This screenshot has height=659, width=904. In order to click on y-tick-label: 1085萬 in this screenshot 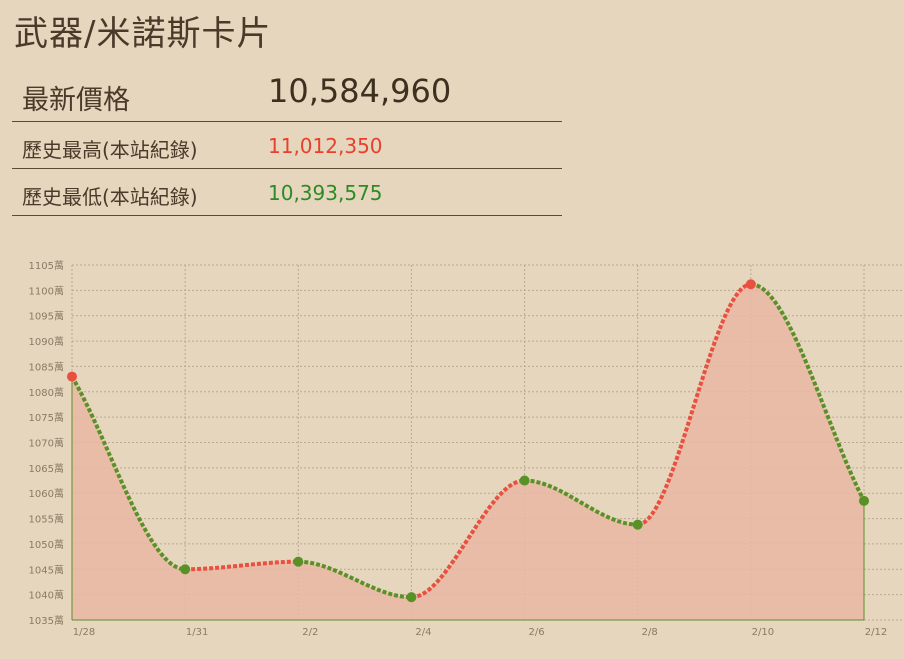, I will do `click(46, 366)`.